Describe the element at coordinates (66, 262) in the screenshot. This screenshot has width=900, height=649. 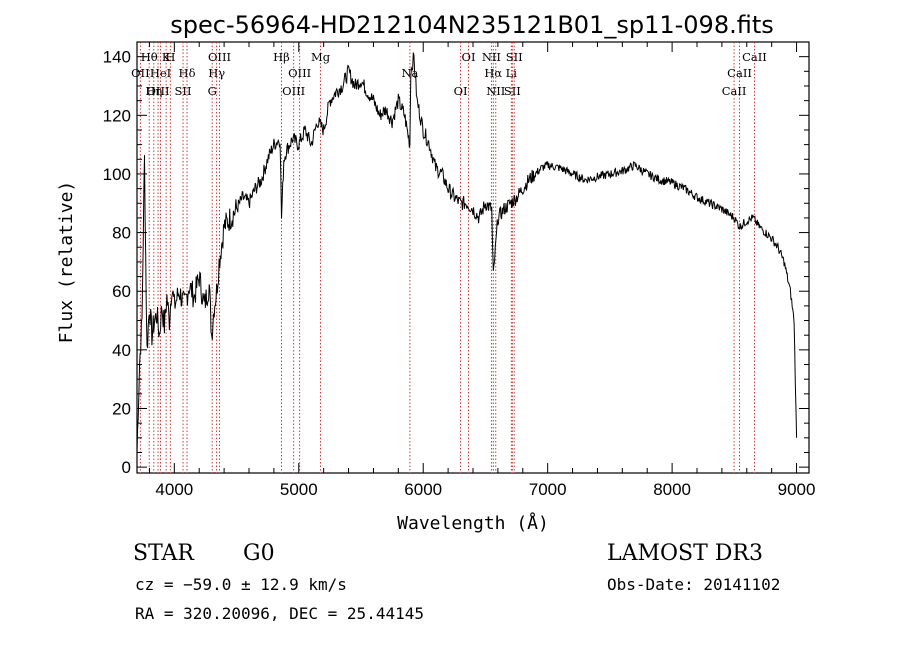
I see `y-axis-label: Flux (relative)` at that location.